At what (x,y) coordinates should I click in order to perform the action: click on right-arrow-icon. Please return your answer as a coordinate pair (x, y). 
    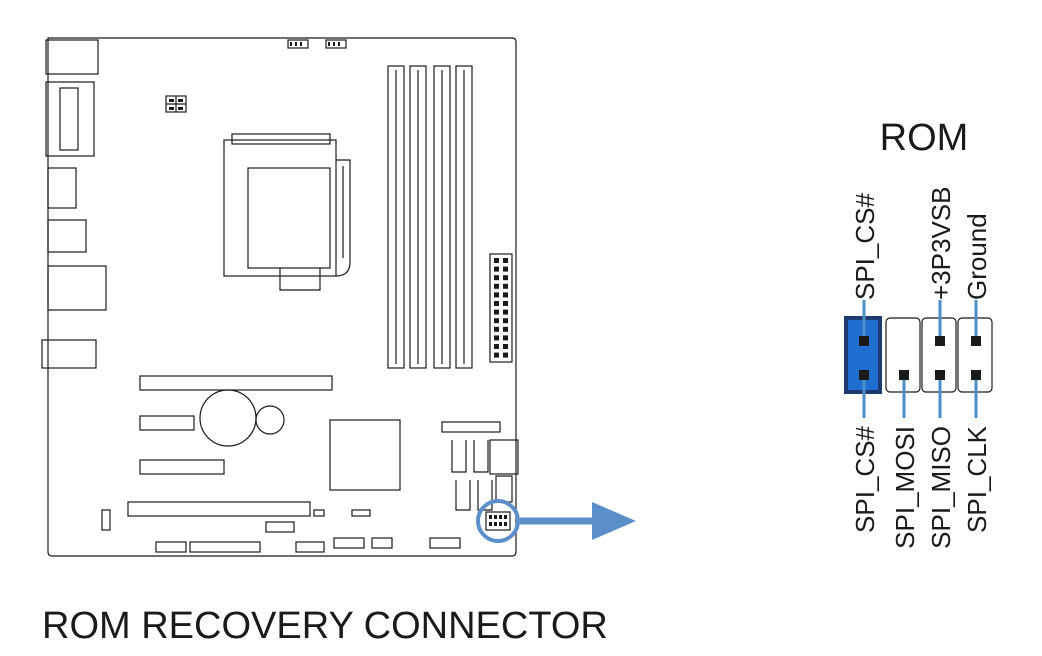
    Looking at the image, I should click on (614, 521).